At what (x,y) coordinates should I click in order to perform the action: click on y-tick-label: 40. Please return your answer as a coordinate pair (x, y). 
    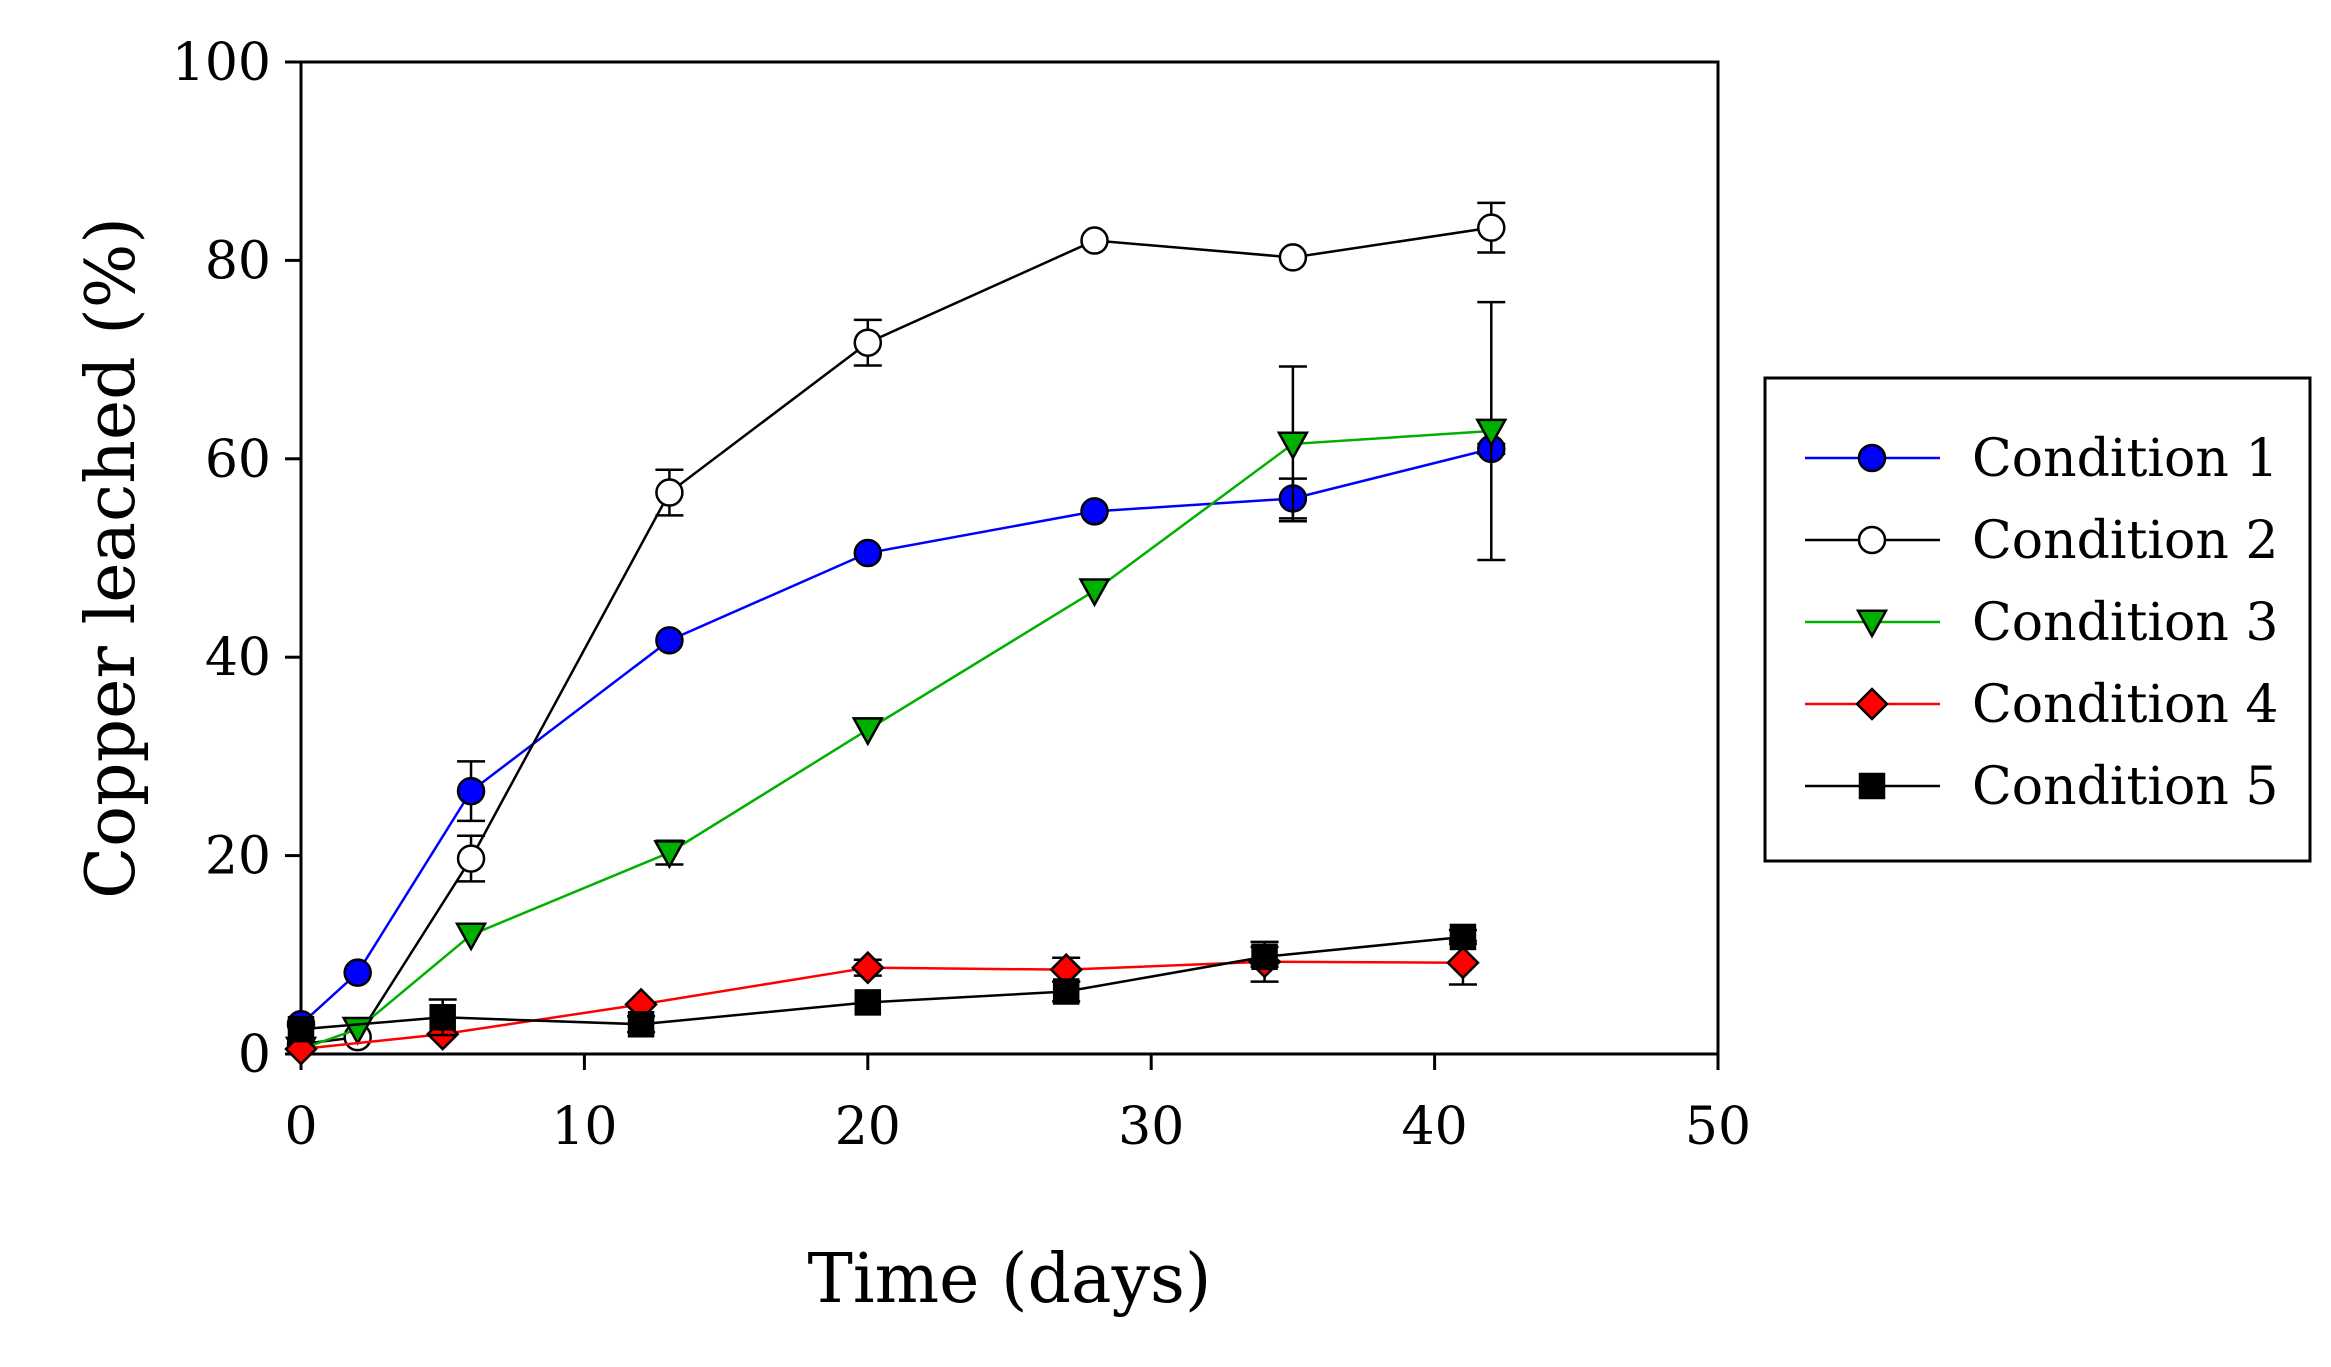
    Looking at the image, I should click on (238, 658).